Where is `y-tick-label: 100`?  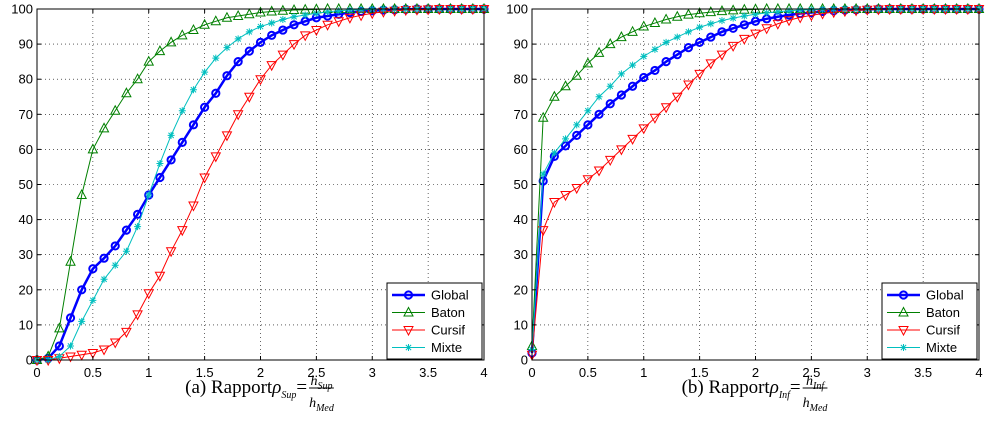
y-tick-label: 100 is located at coordinates (22, 9).